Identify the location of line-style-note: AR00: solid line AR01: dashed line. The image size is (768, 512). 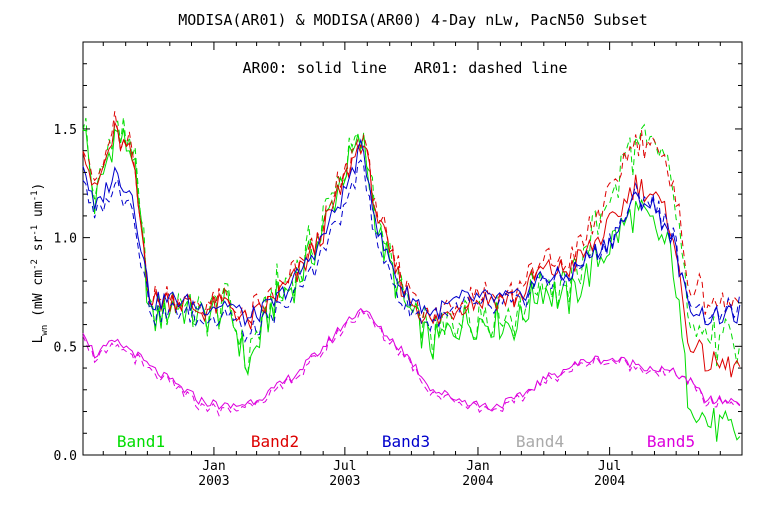
(404, 68).